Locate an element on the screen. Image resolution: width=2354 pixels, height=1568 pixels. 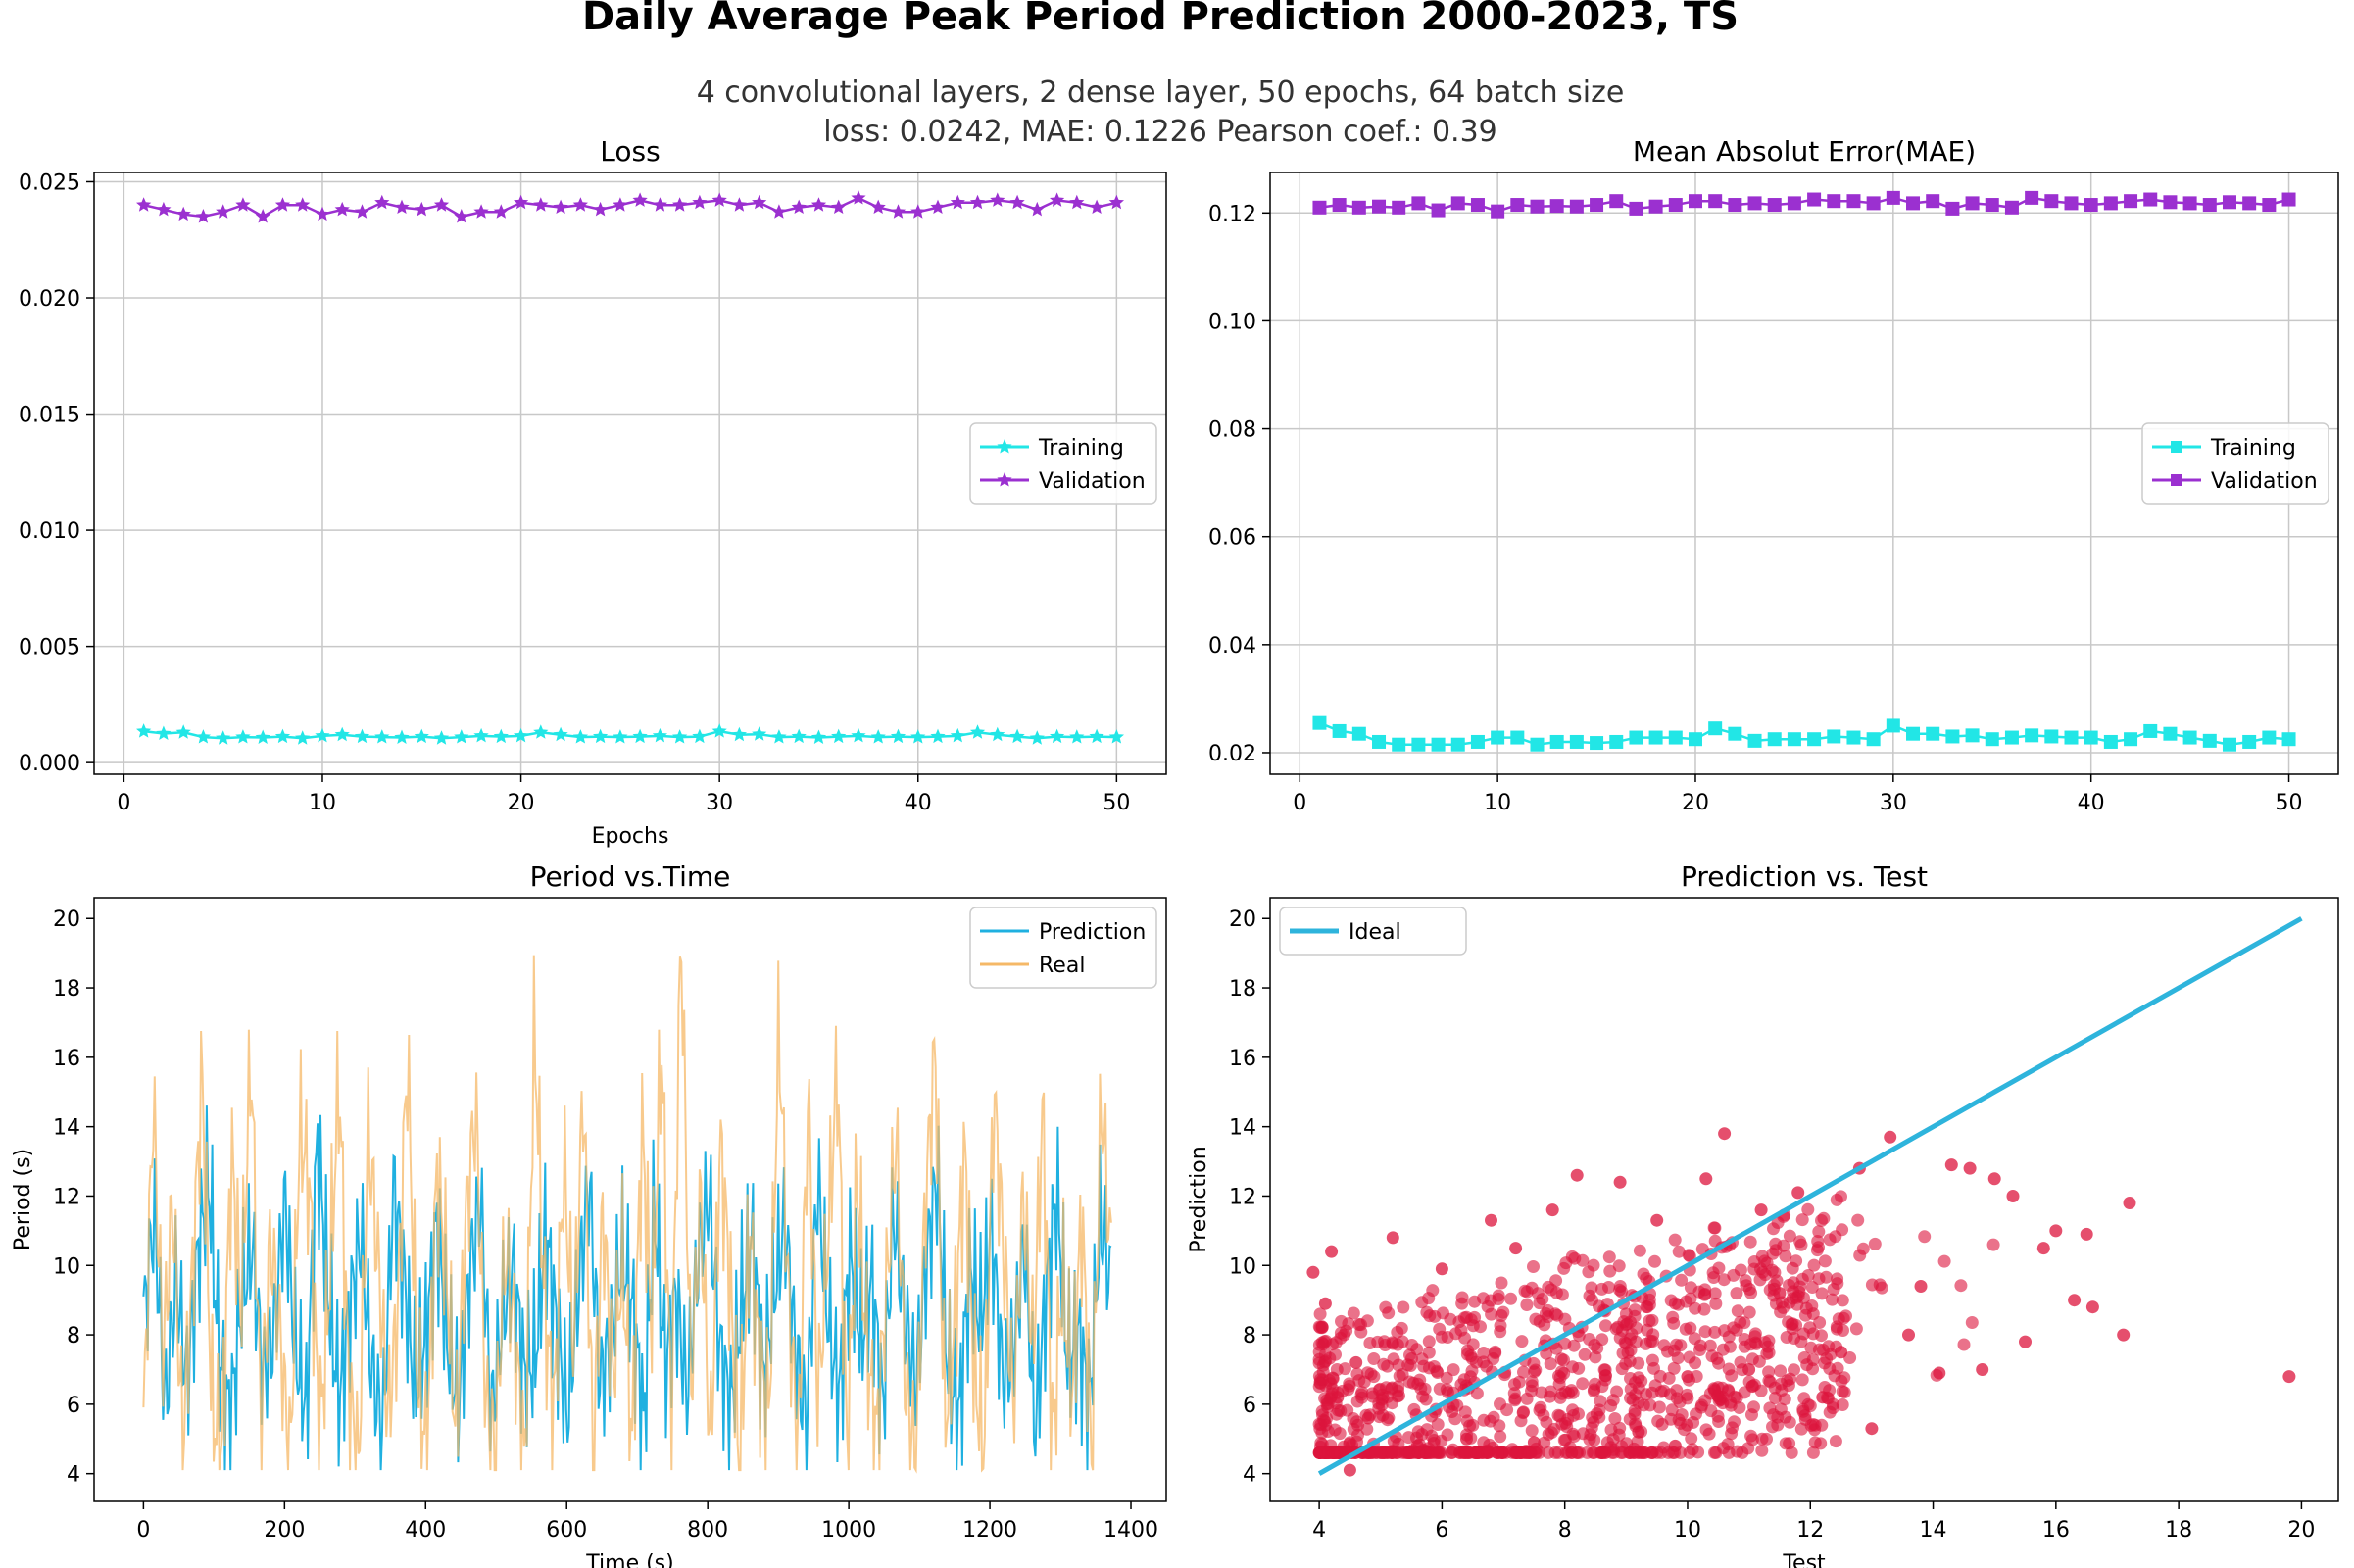
series-line-training is located at coordinates (1804, 733).